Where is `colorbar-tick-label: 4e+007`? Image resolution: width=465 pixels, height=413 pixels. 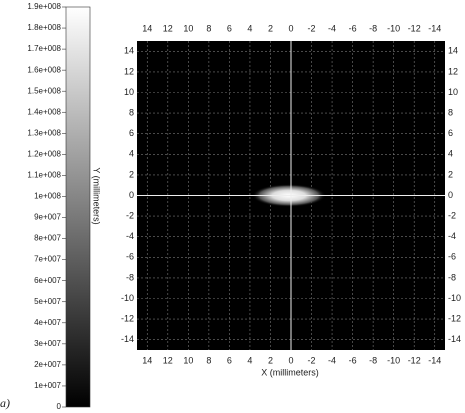 colorbar-tick-label: 4e+007 is located at coordinates (47, 322).